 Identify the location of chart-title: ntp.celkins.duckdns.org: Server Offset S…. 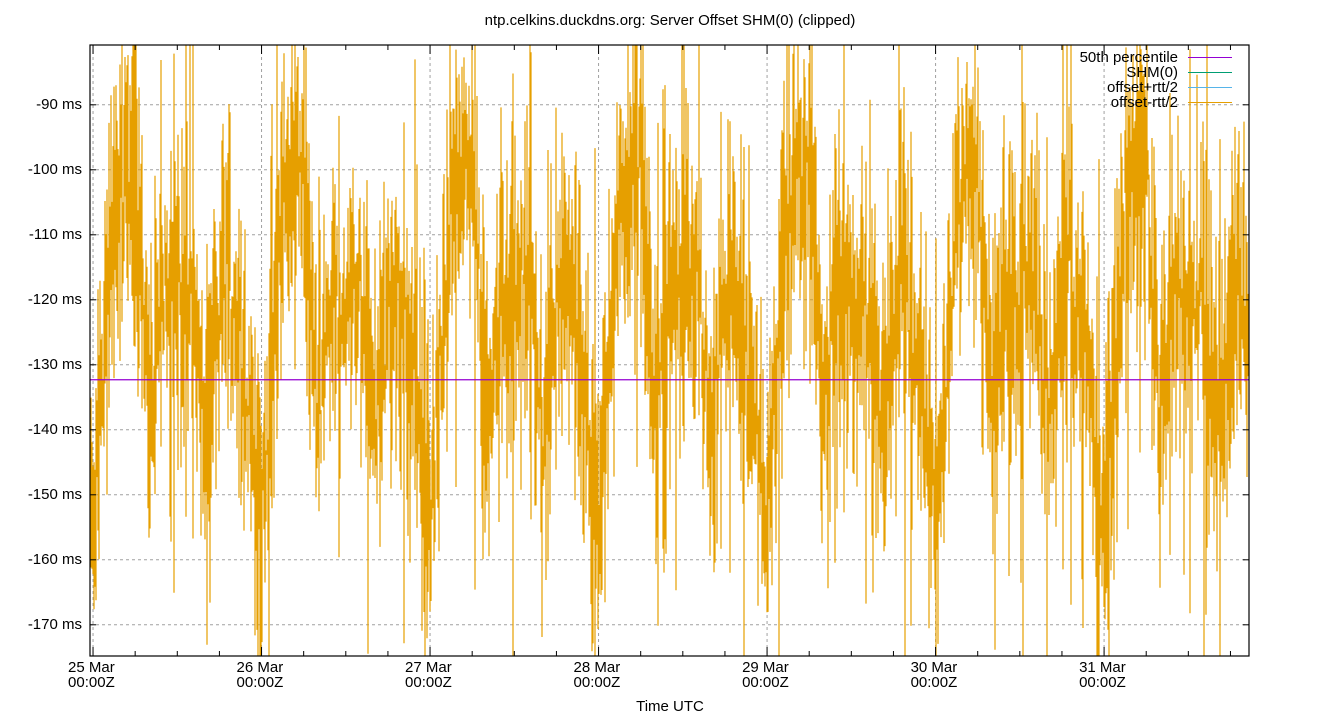
(670, 20).